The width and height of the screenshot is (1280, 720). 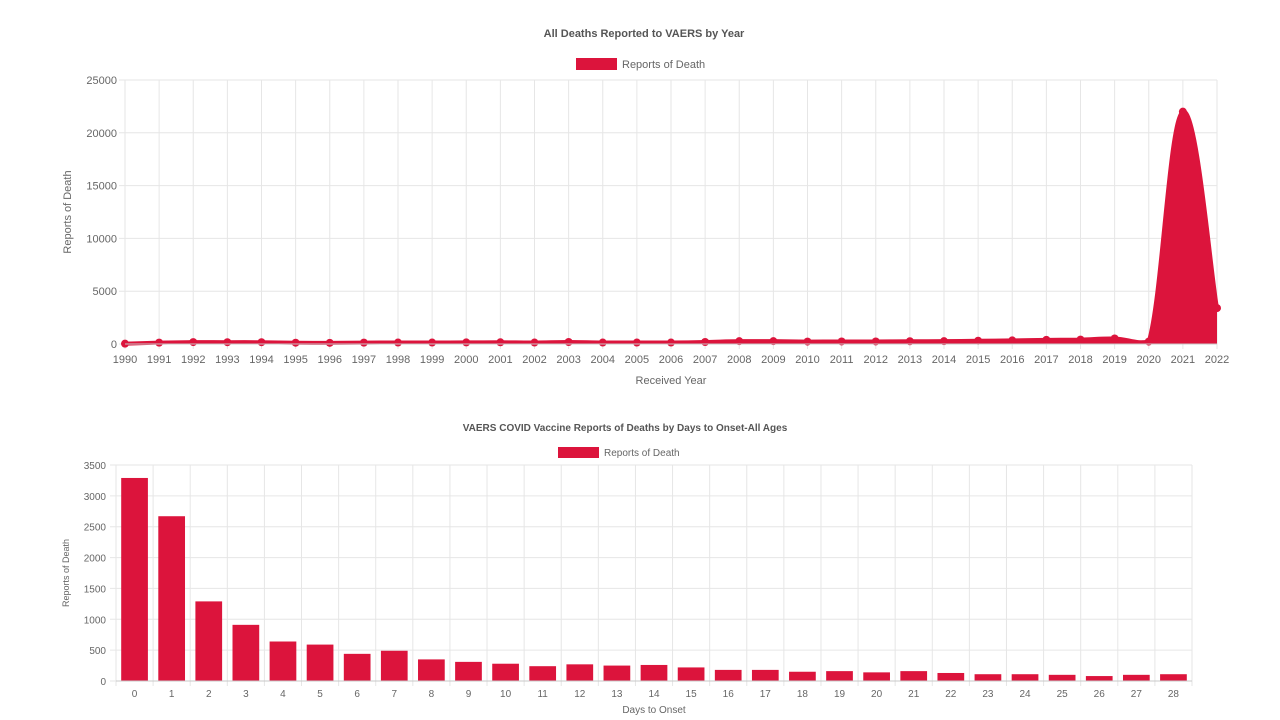 What do you see at coordinates (95, 497) in the screenshot?
I see `chart2-y-tick-label: 3000` at bounding box center [95, 497].